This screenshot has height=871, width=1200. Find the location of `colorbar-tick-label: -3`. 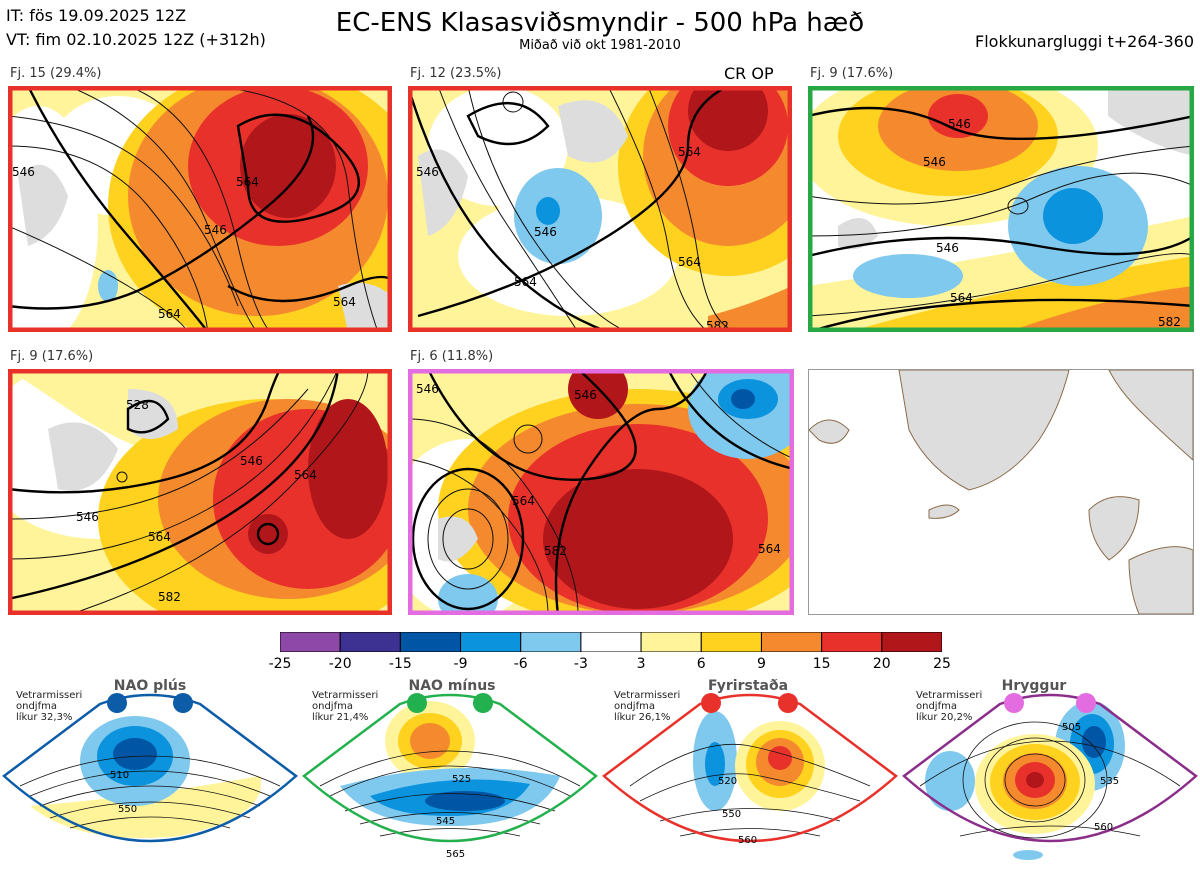

colorbar-tick-label: -3 is located at coordinates (580, 664).